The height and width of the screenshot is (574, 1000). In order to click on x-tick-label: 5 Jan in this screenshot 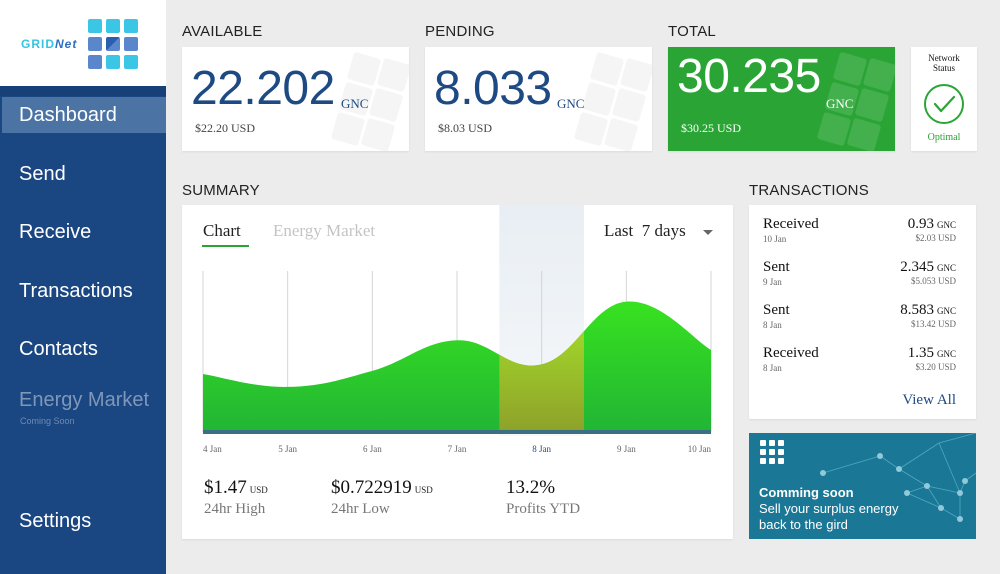, I will do `click(287, 449)`.